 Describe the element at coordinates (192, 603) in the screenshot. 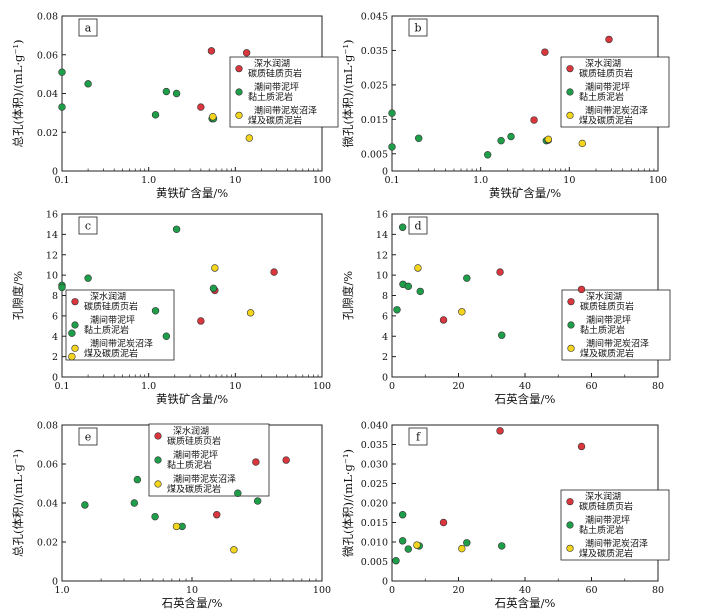

I see `x-axis-title: 石英含量/%` at that location.